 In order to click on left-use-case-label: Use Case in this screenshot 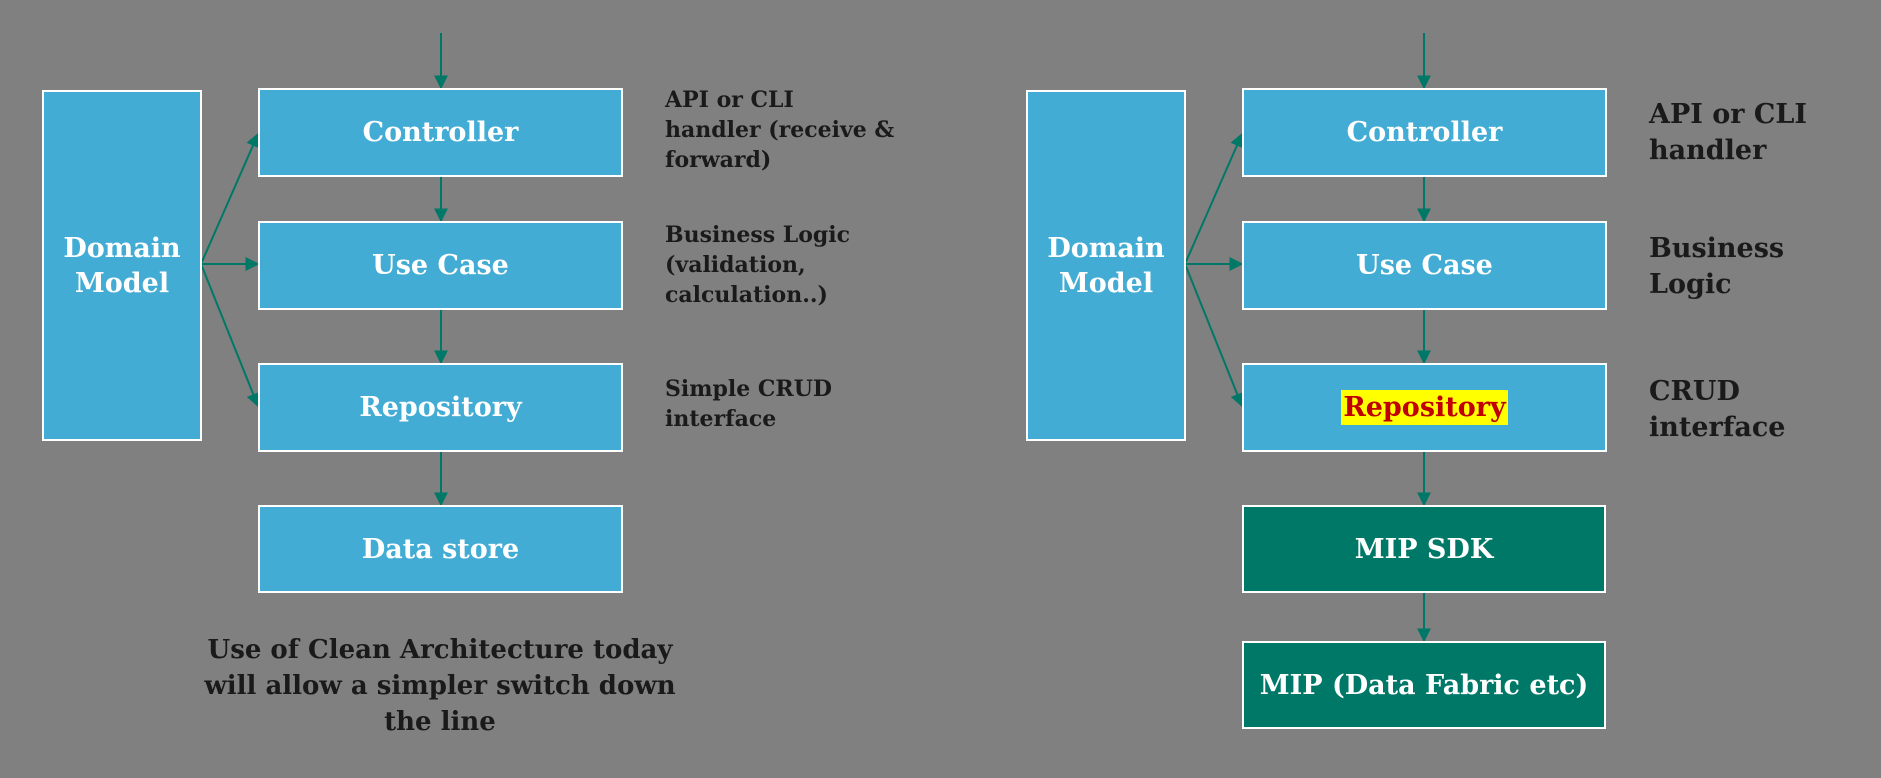, I will do `click(440, 265)`.